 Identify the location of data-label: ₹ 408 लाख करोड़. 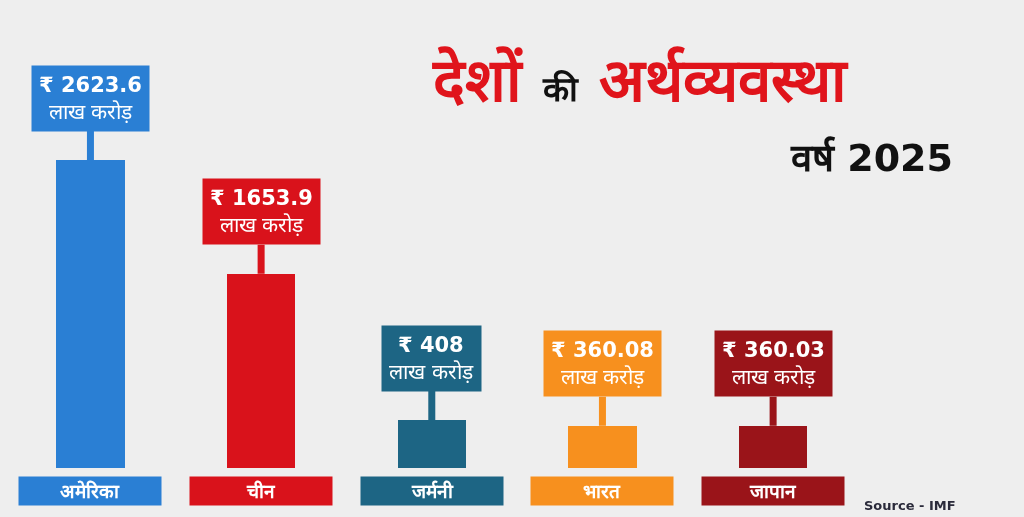
(431, 359).